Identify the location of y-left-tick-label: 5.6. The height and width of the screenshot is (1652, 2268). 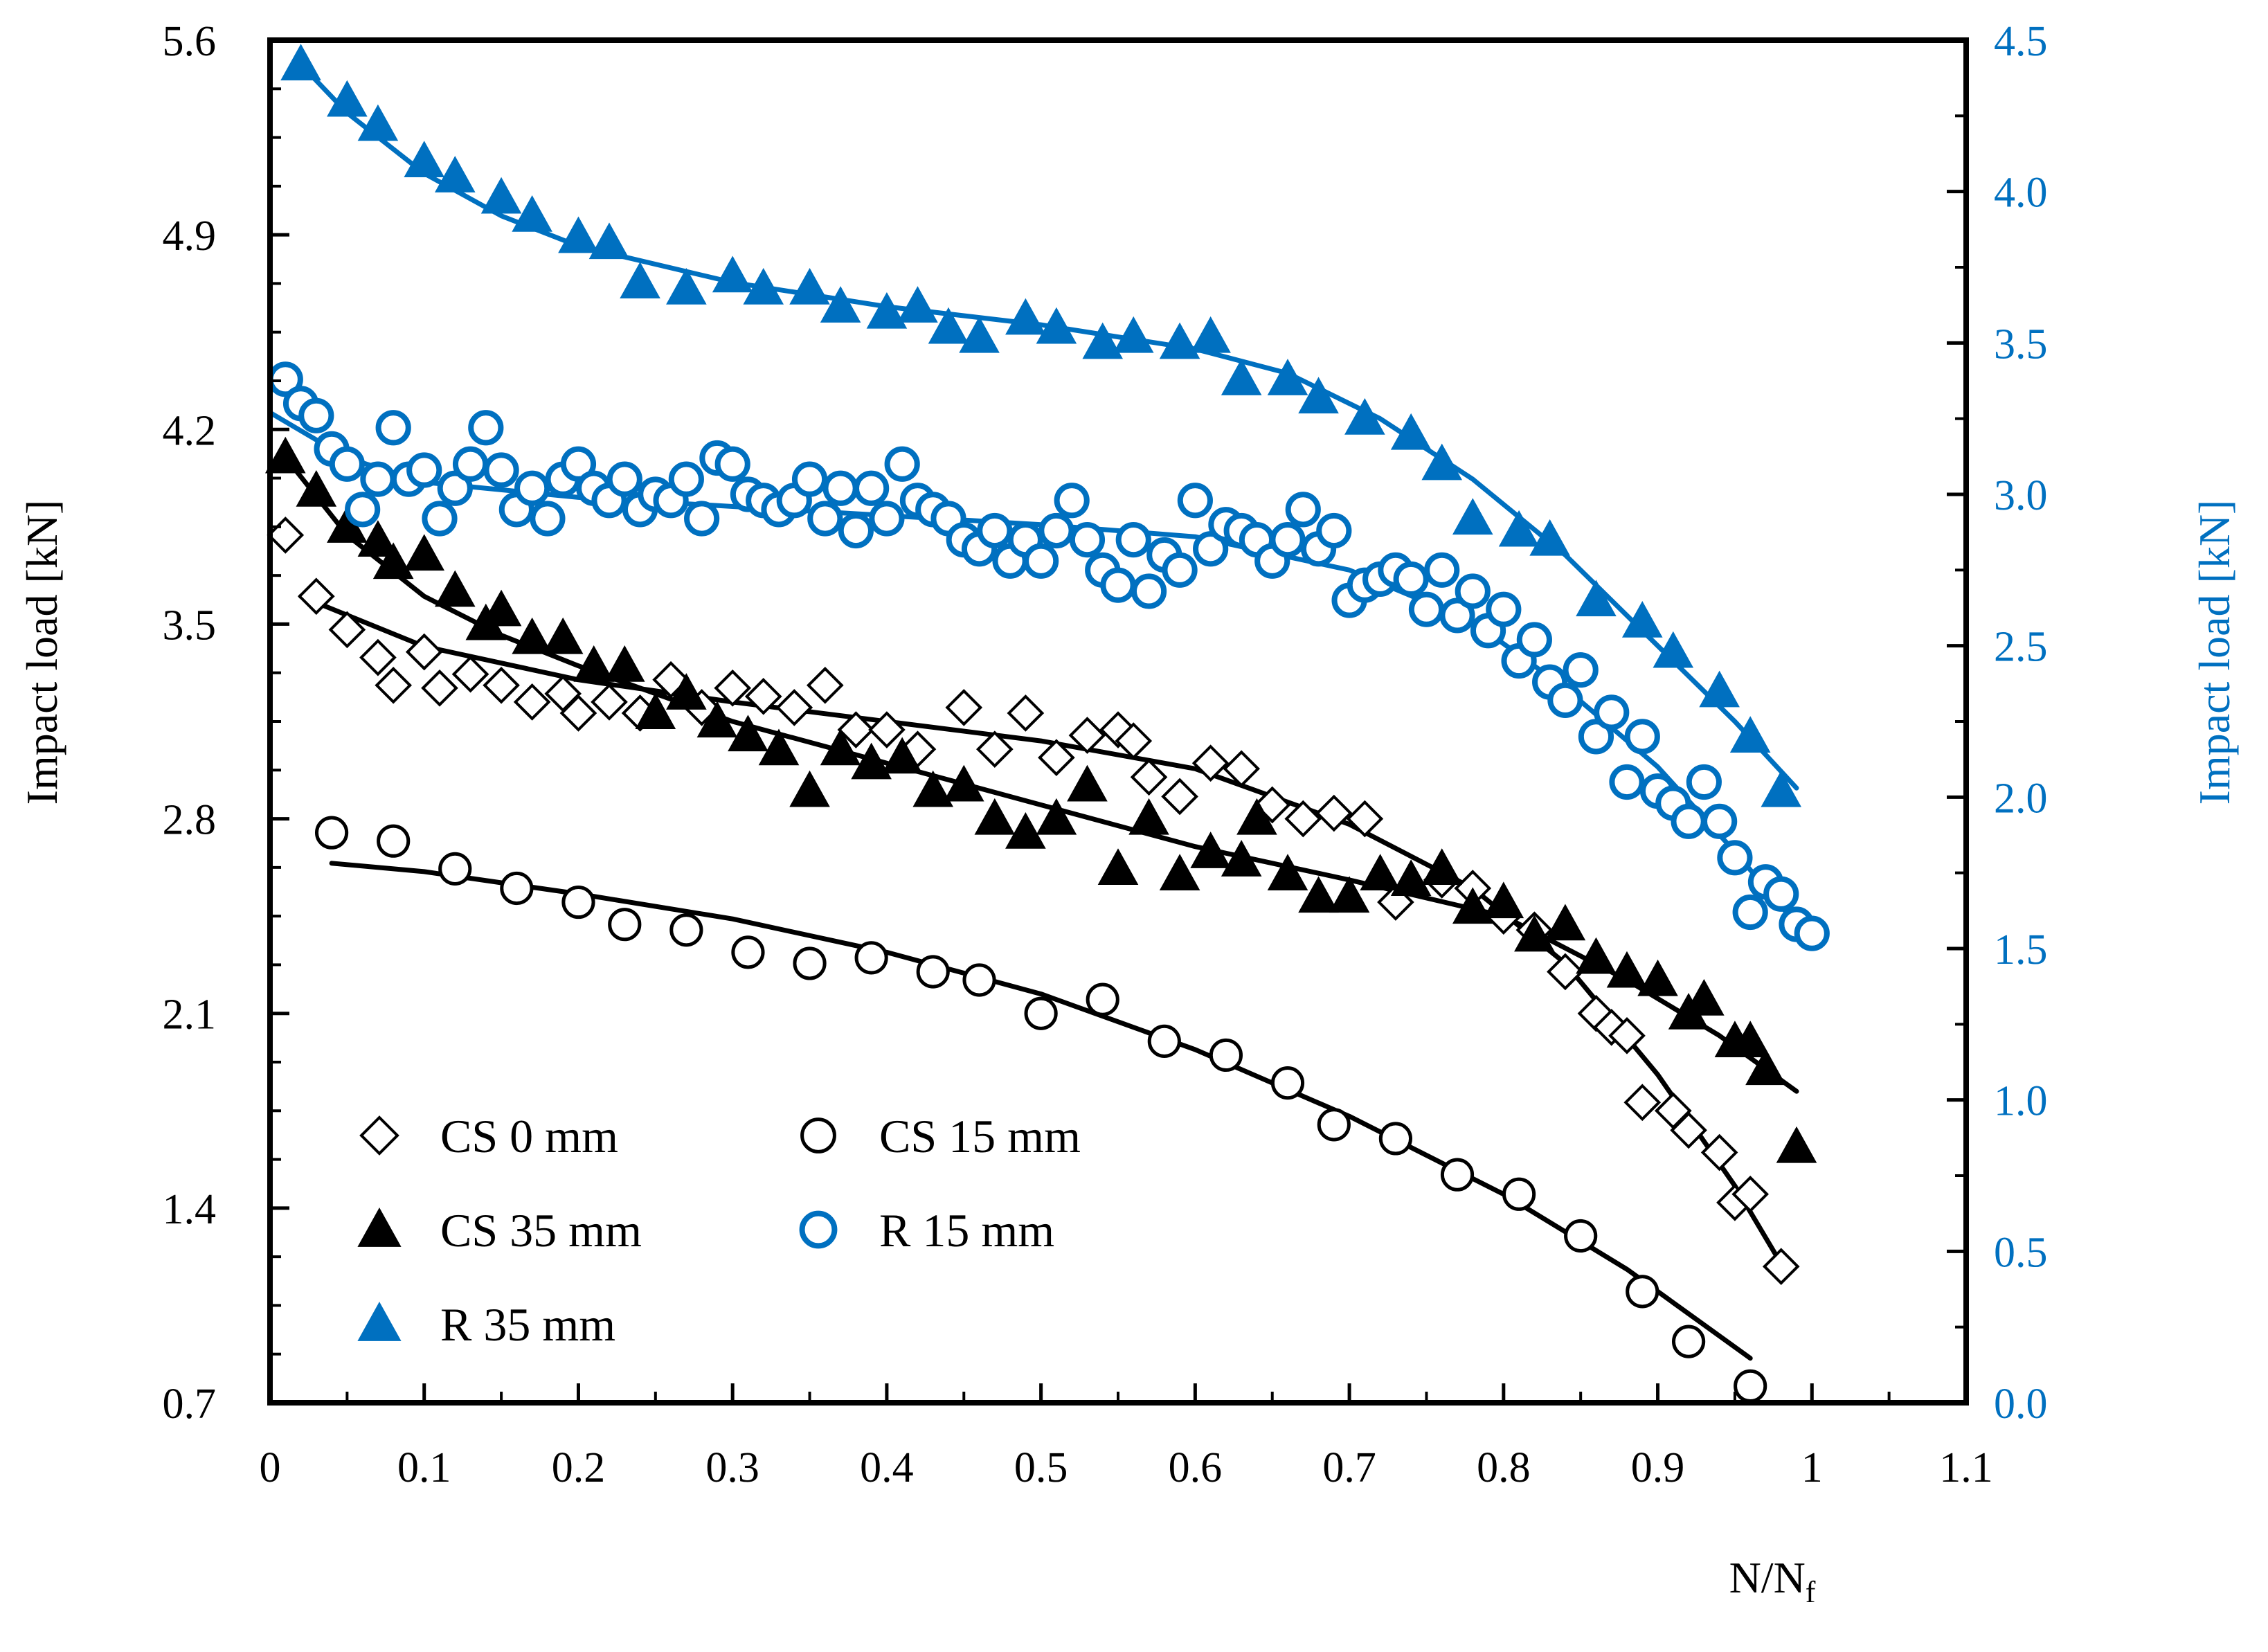
(190, 42).